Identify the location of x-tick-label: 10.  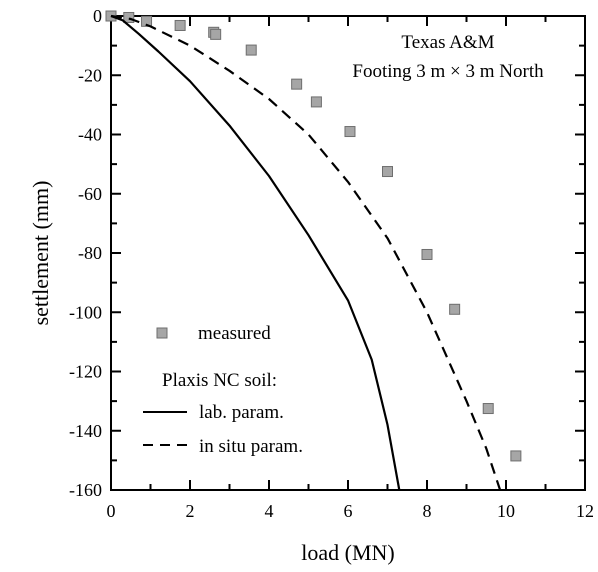
(506, 511).